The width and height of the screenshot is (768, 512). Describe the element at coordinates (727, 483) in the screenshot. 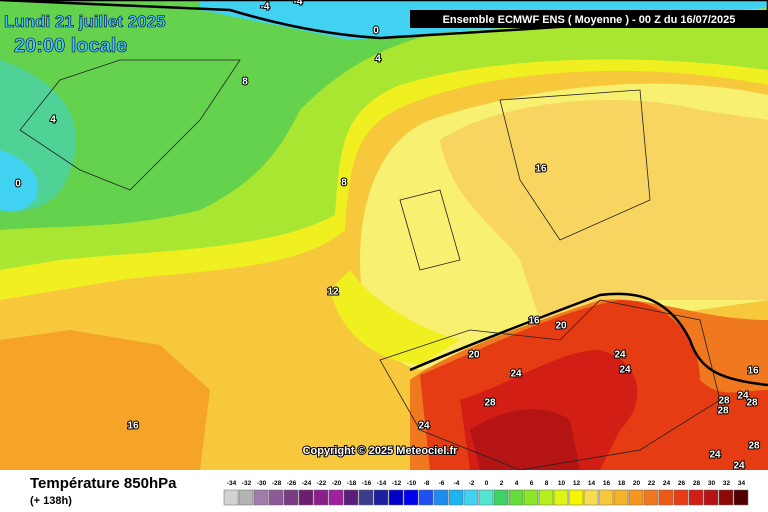

I see `legend-value: 32` at that location.